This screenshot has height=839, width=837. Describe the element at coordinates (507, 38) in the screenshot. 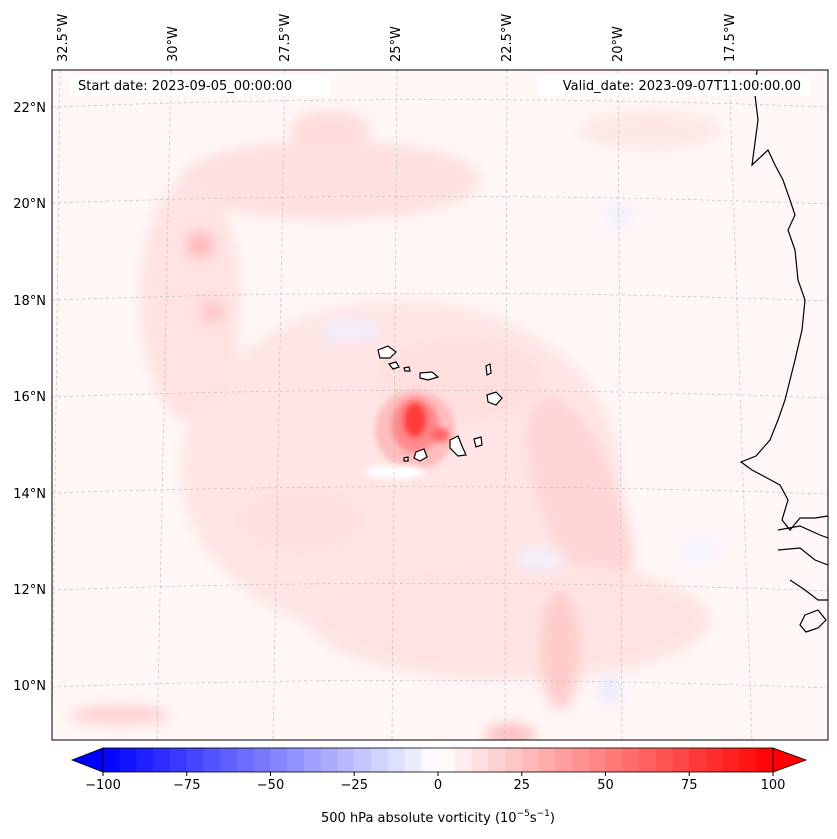

I see `lon-label: 22.5°W` at that location.